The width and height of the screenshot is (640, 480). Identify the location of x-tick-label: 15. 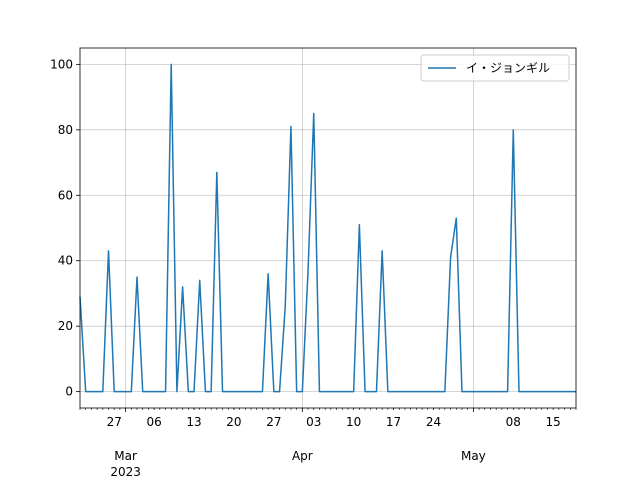
(553, 422).